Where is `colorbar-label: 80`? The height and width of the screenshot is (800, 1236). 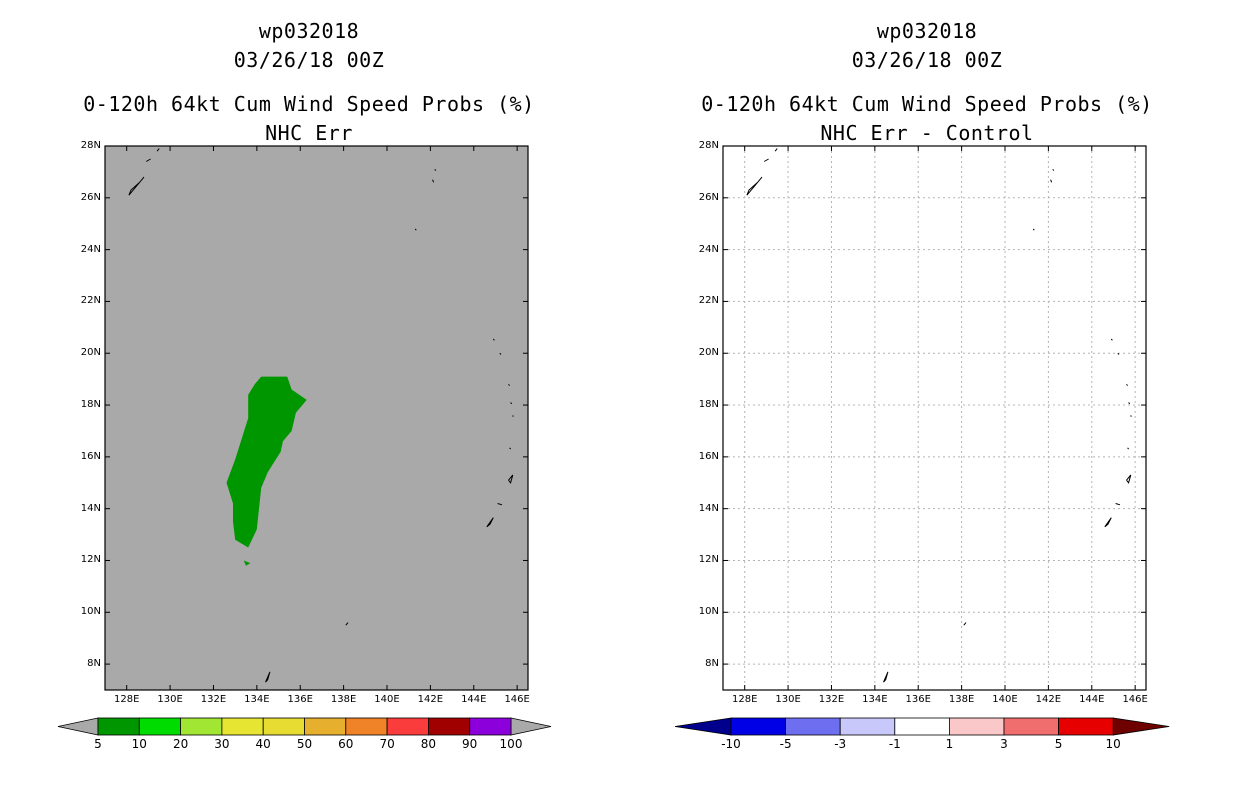 colorbar-label: 80 is located at coordinates (428, 744).